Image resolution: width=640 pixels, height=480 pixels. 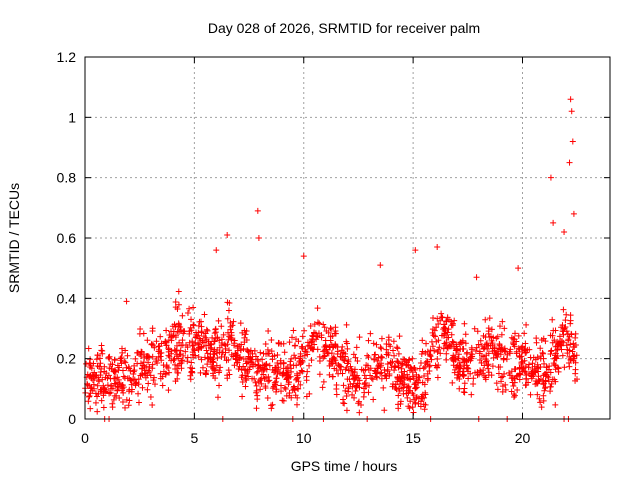 I want to click on x-tick-label: 10, so click(x=304, y=438).